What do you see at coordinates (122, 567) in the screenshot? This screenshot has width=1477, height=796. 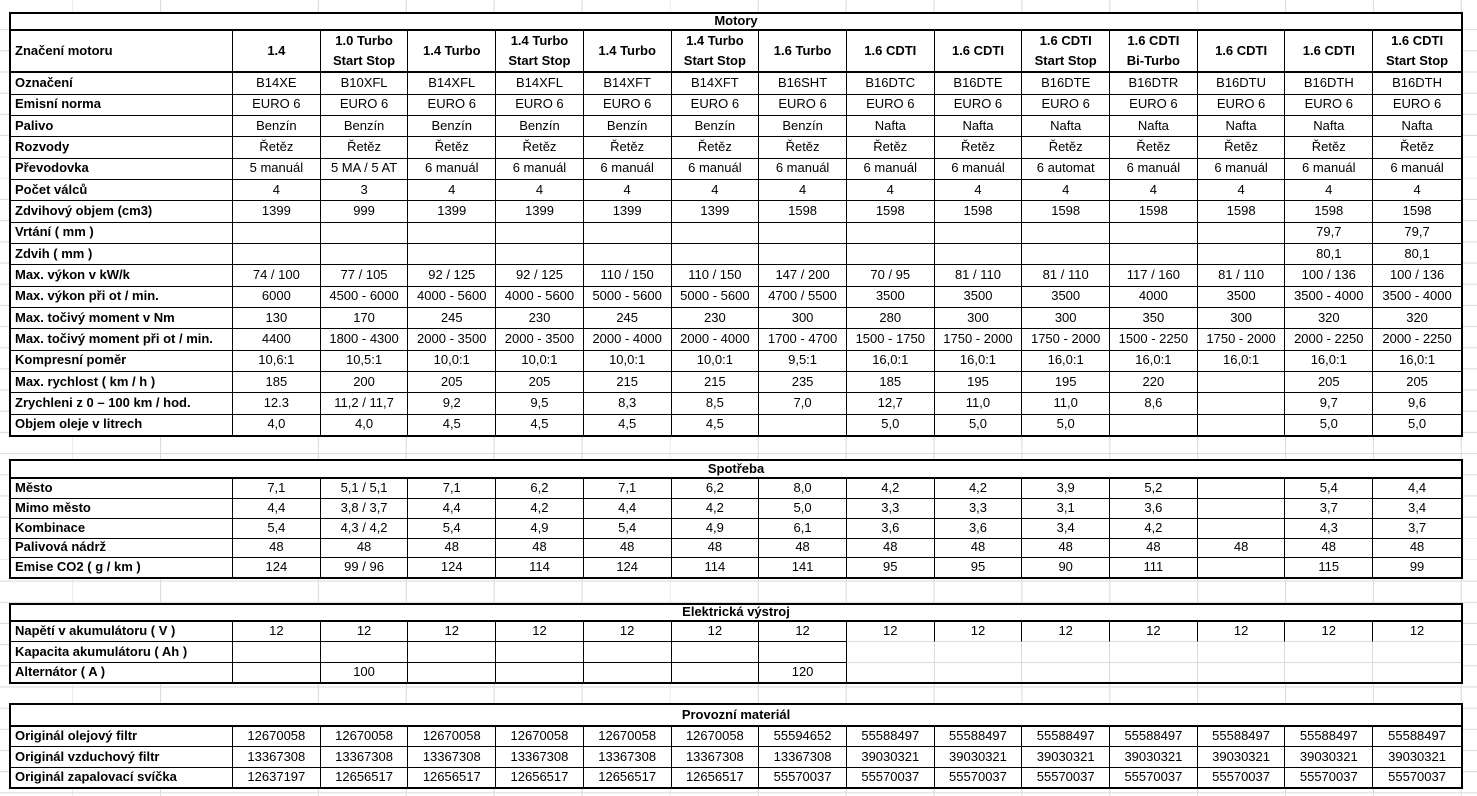 I see `row-label: Emise CO2 ( g / km )` at bounding box center [122, 567].